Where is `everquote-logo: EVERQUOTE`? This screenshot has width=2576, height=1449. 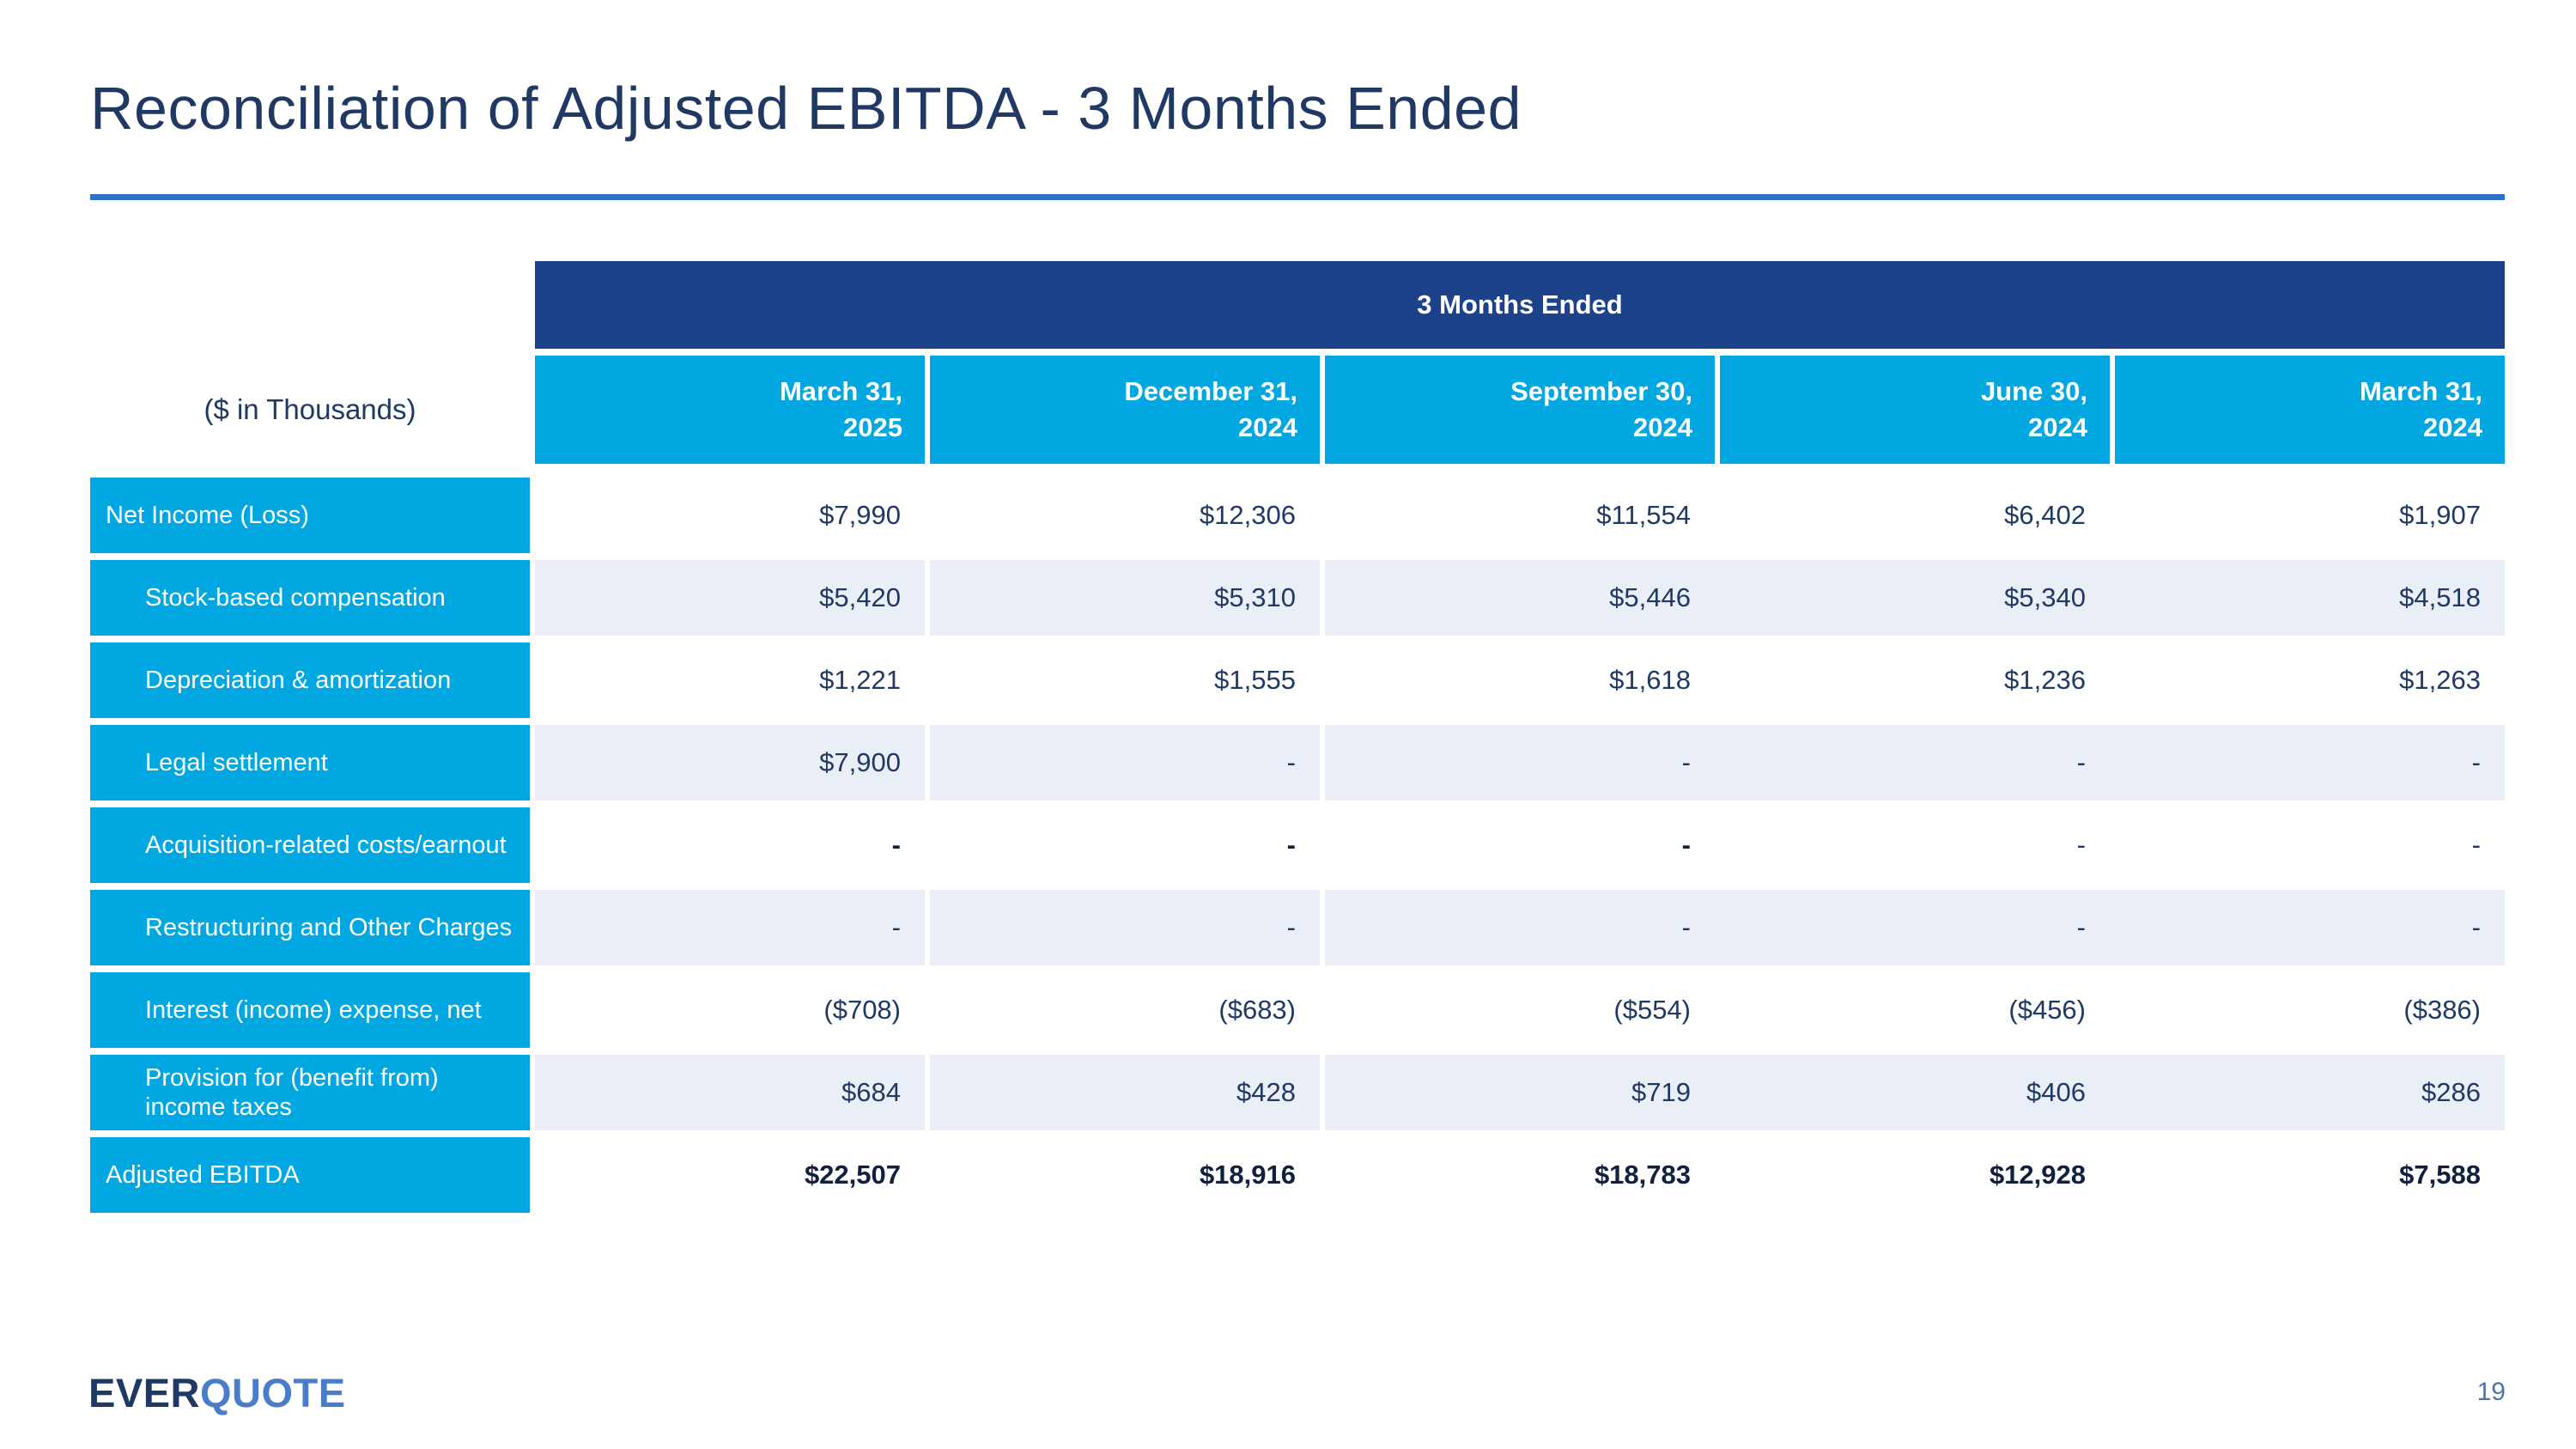
everquote-logo: EVERQUOTE is located at coordinates (217, 1392).